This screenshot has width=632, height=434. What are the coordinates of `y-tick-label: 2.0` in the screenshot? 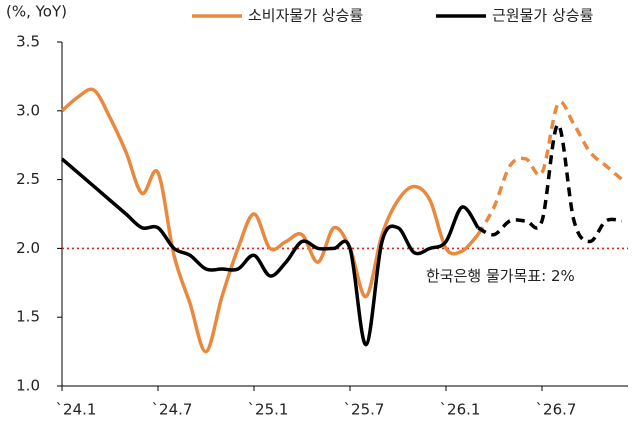 It's located at (28, 248).